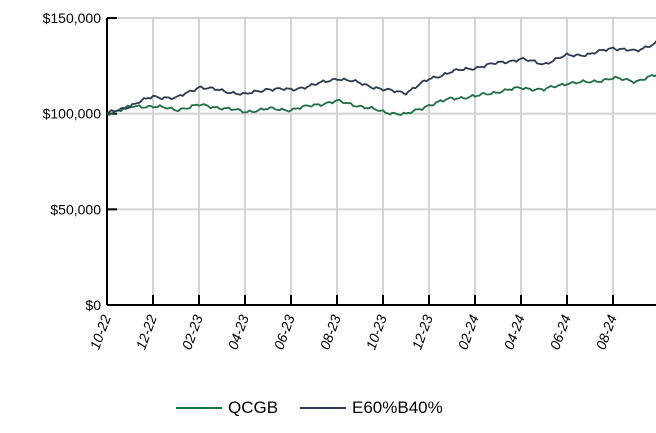  I want to click on x-tick-label: 10-23, so click(376, 331).